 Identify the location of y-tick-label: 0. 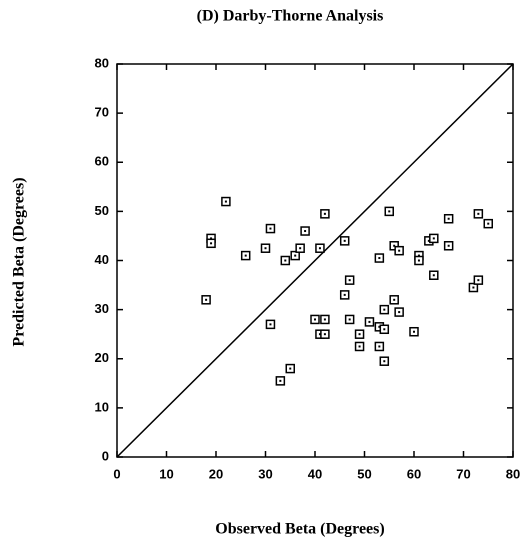
(105, 455).